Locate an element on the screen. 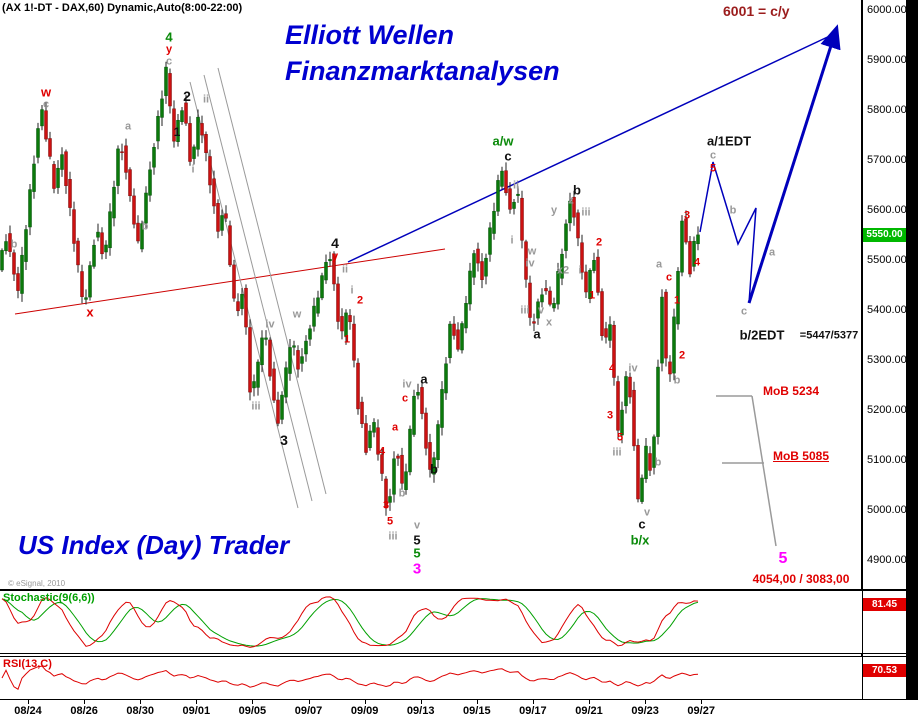 This screenshot has width=918, height=723. right-border-strip is located at coordinates (912, 349).